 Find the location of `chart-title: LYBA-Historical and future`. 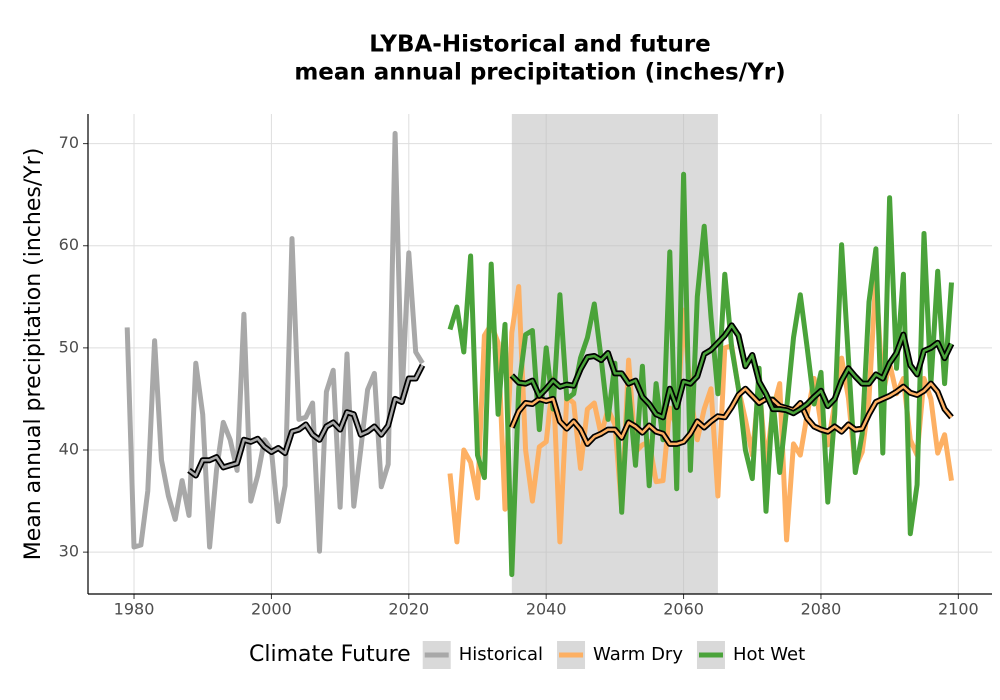

chart-title: LYBA-Historical and future is located at coordinates (540, 45).